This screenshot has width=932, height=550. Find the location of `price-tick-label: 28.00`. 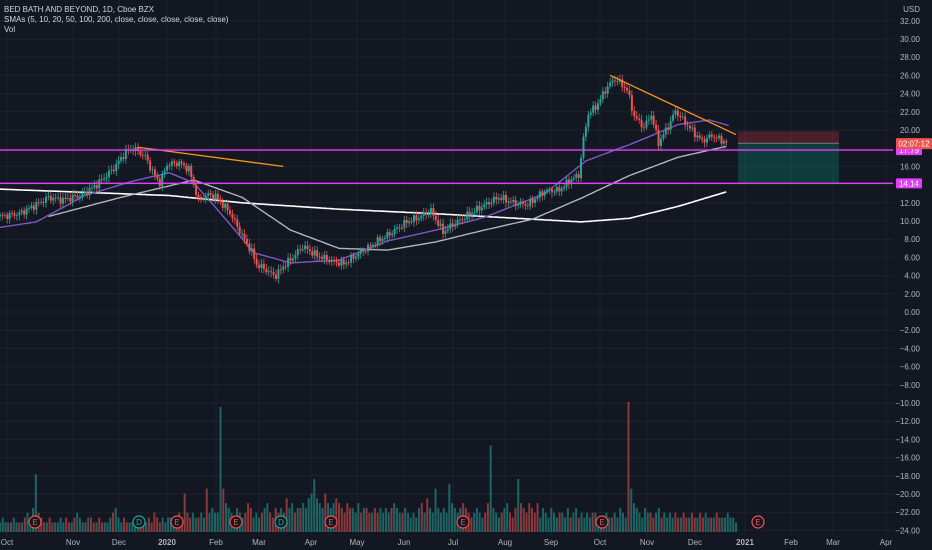

price-tick-label: 28.00 is located at coordinates (910, 57).